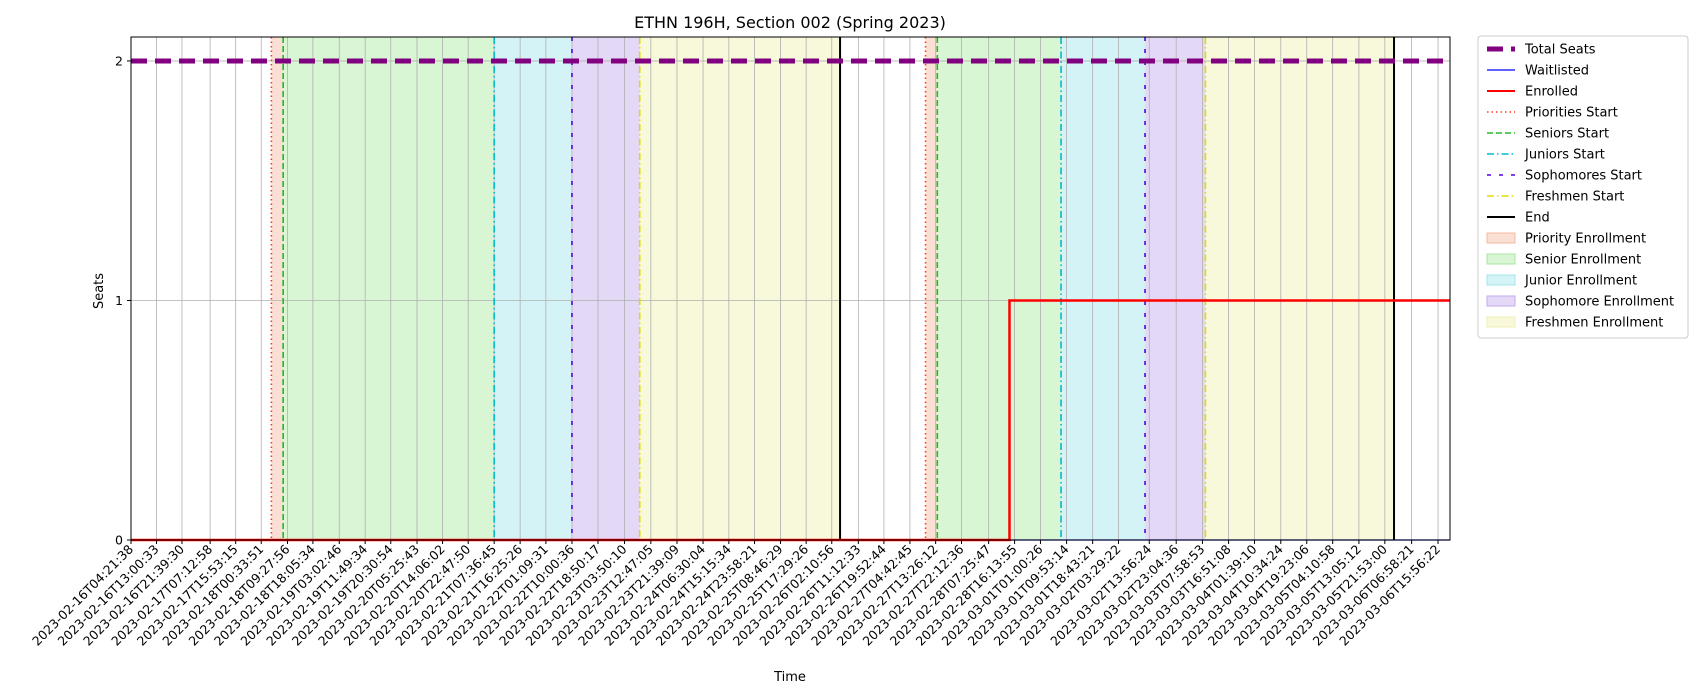 This screenshot has width=1700, height=700. Describe the element at coordinates (1501, 301) in the screenshot. I see `legend-swatch-sophomore-enrollment` at that location.